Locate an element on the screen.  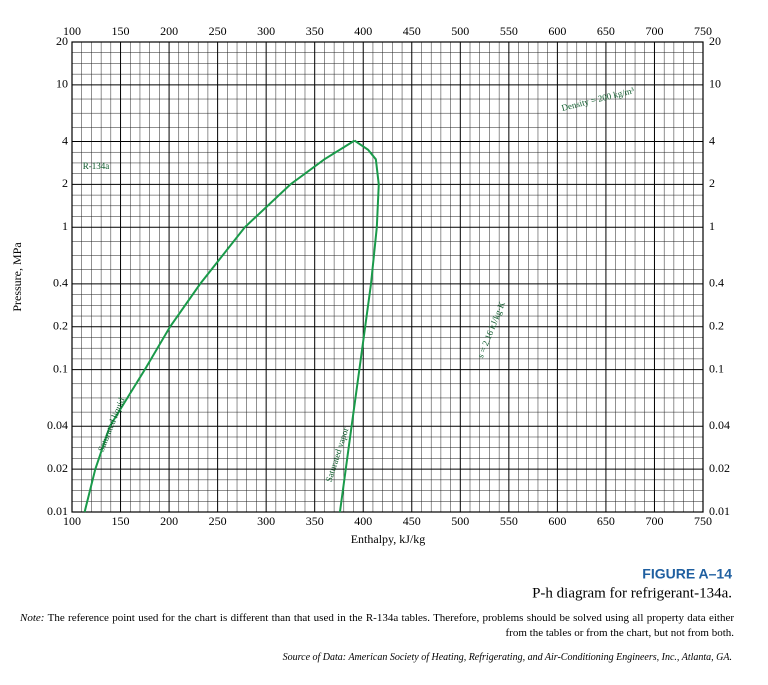
figure-number: FIGURE A–14 is located at coordinates (687, 574).